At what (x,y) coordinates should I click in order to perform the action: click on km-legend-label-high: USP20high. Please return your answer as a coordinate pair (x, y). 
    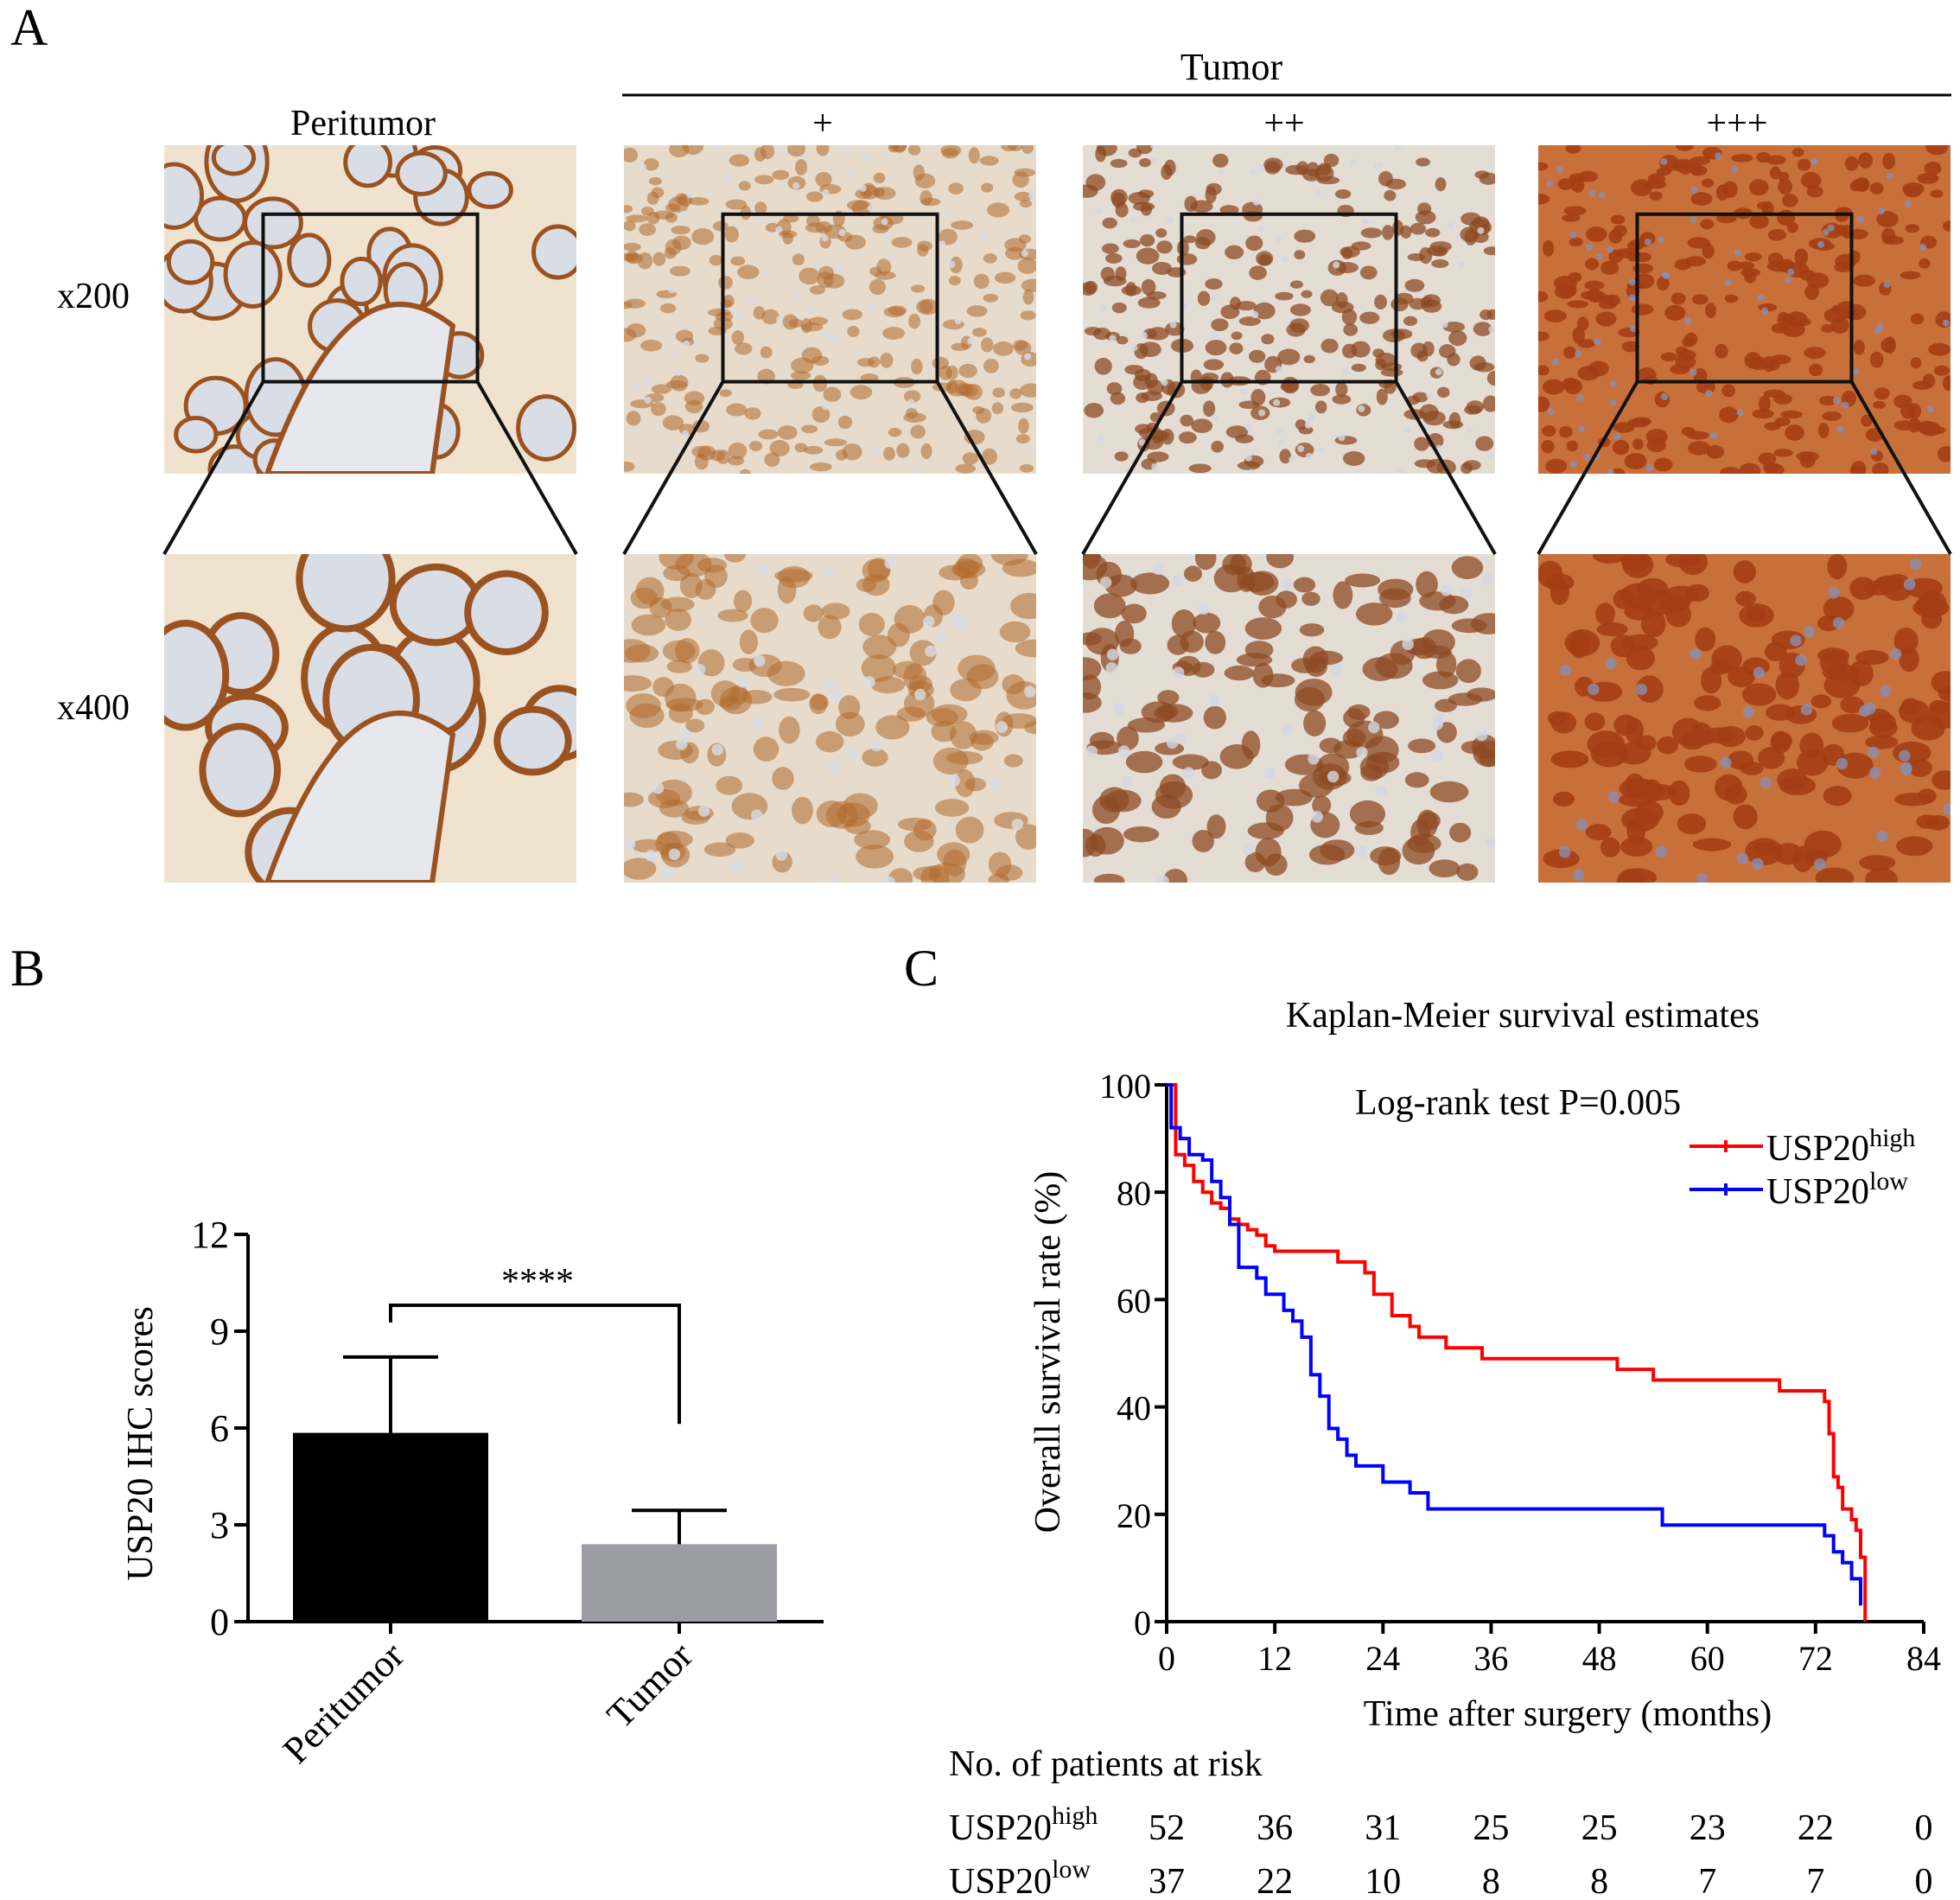
    Looking at the image, I should click on (1841, 1146).